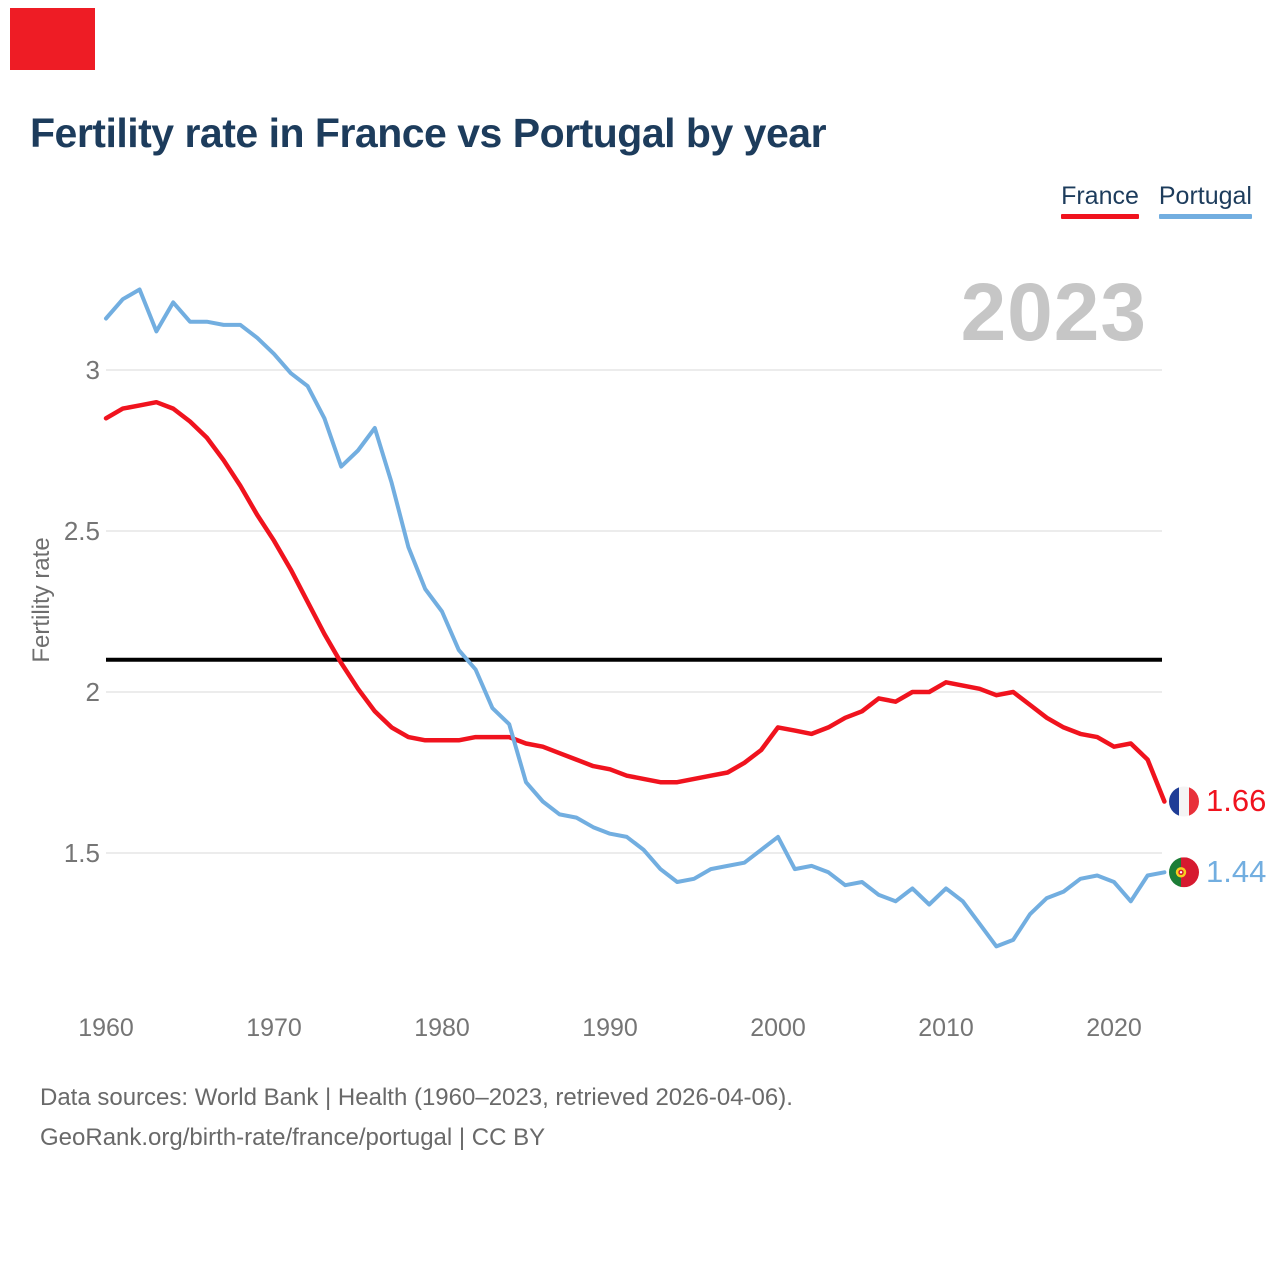 This screenshot has width=1280, height=1280. What do you see at coordinates (1205, 216) in the screenshot?
I see `legend-swatch-portugal` at bounding box center [1205, 216].